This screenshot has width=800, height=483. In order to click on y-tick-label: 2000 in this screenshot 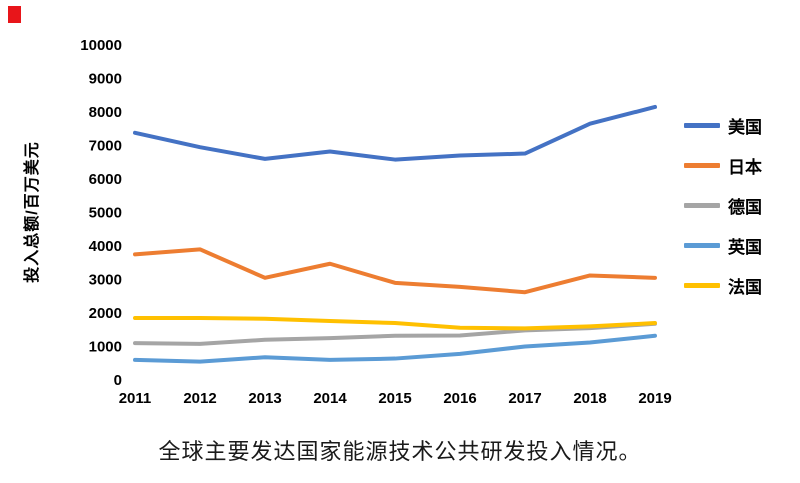, I will do `click(105, 313)`.